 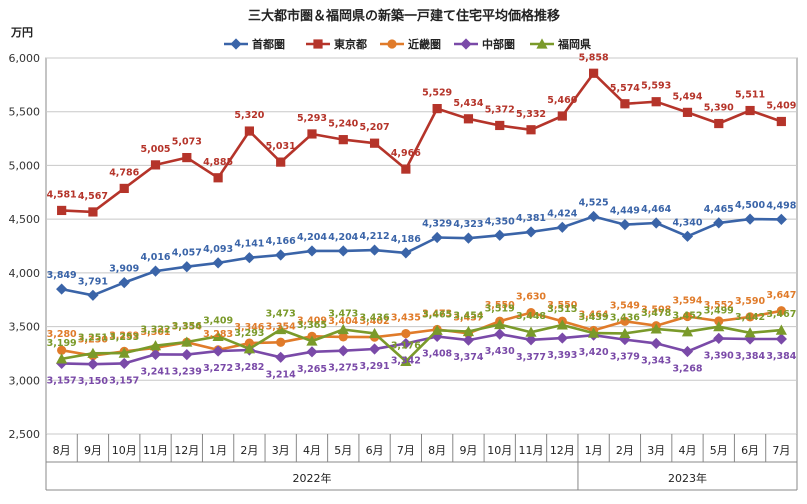 I want to click on data-label: 3,301, so click(x=155, y=332).